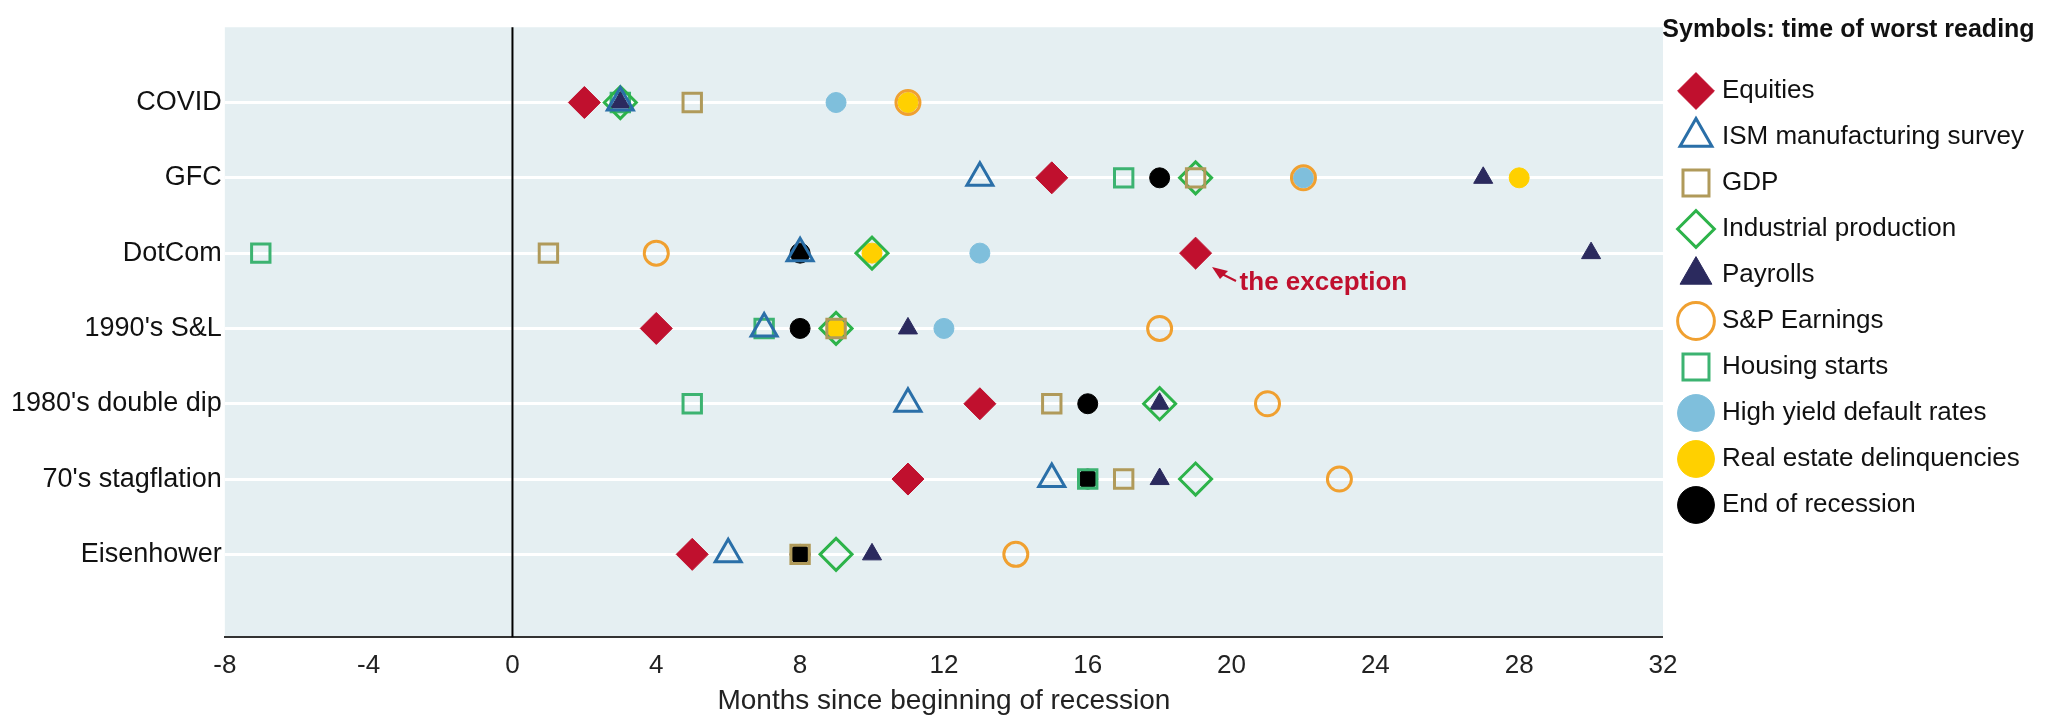  I want to click on y-tick-label: GFC, so click(193, 176).